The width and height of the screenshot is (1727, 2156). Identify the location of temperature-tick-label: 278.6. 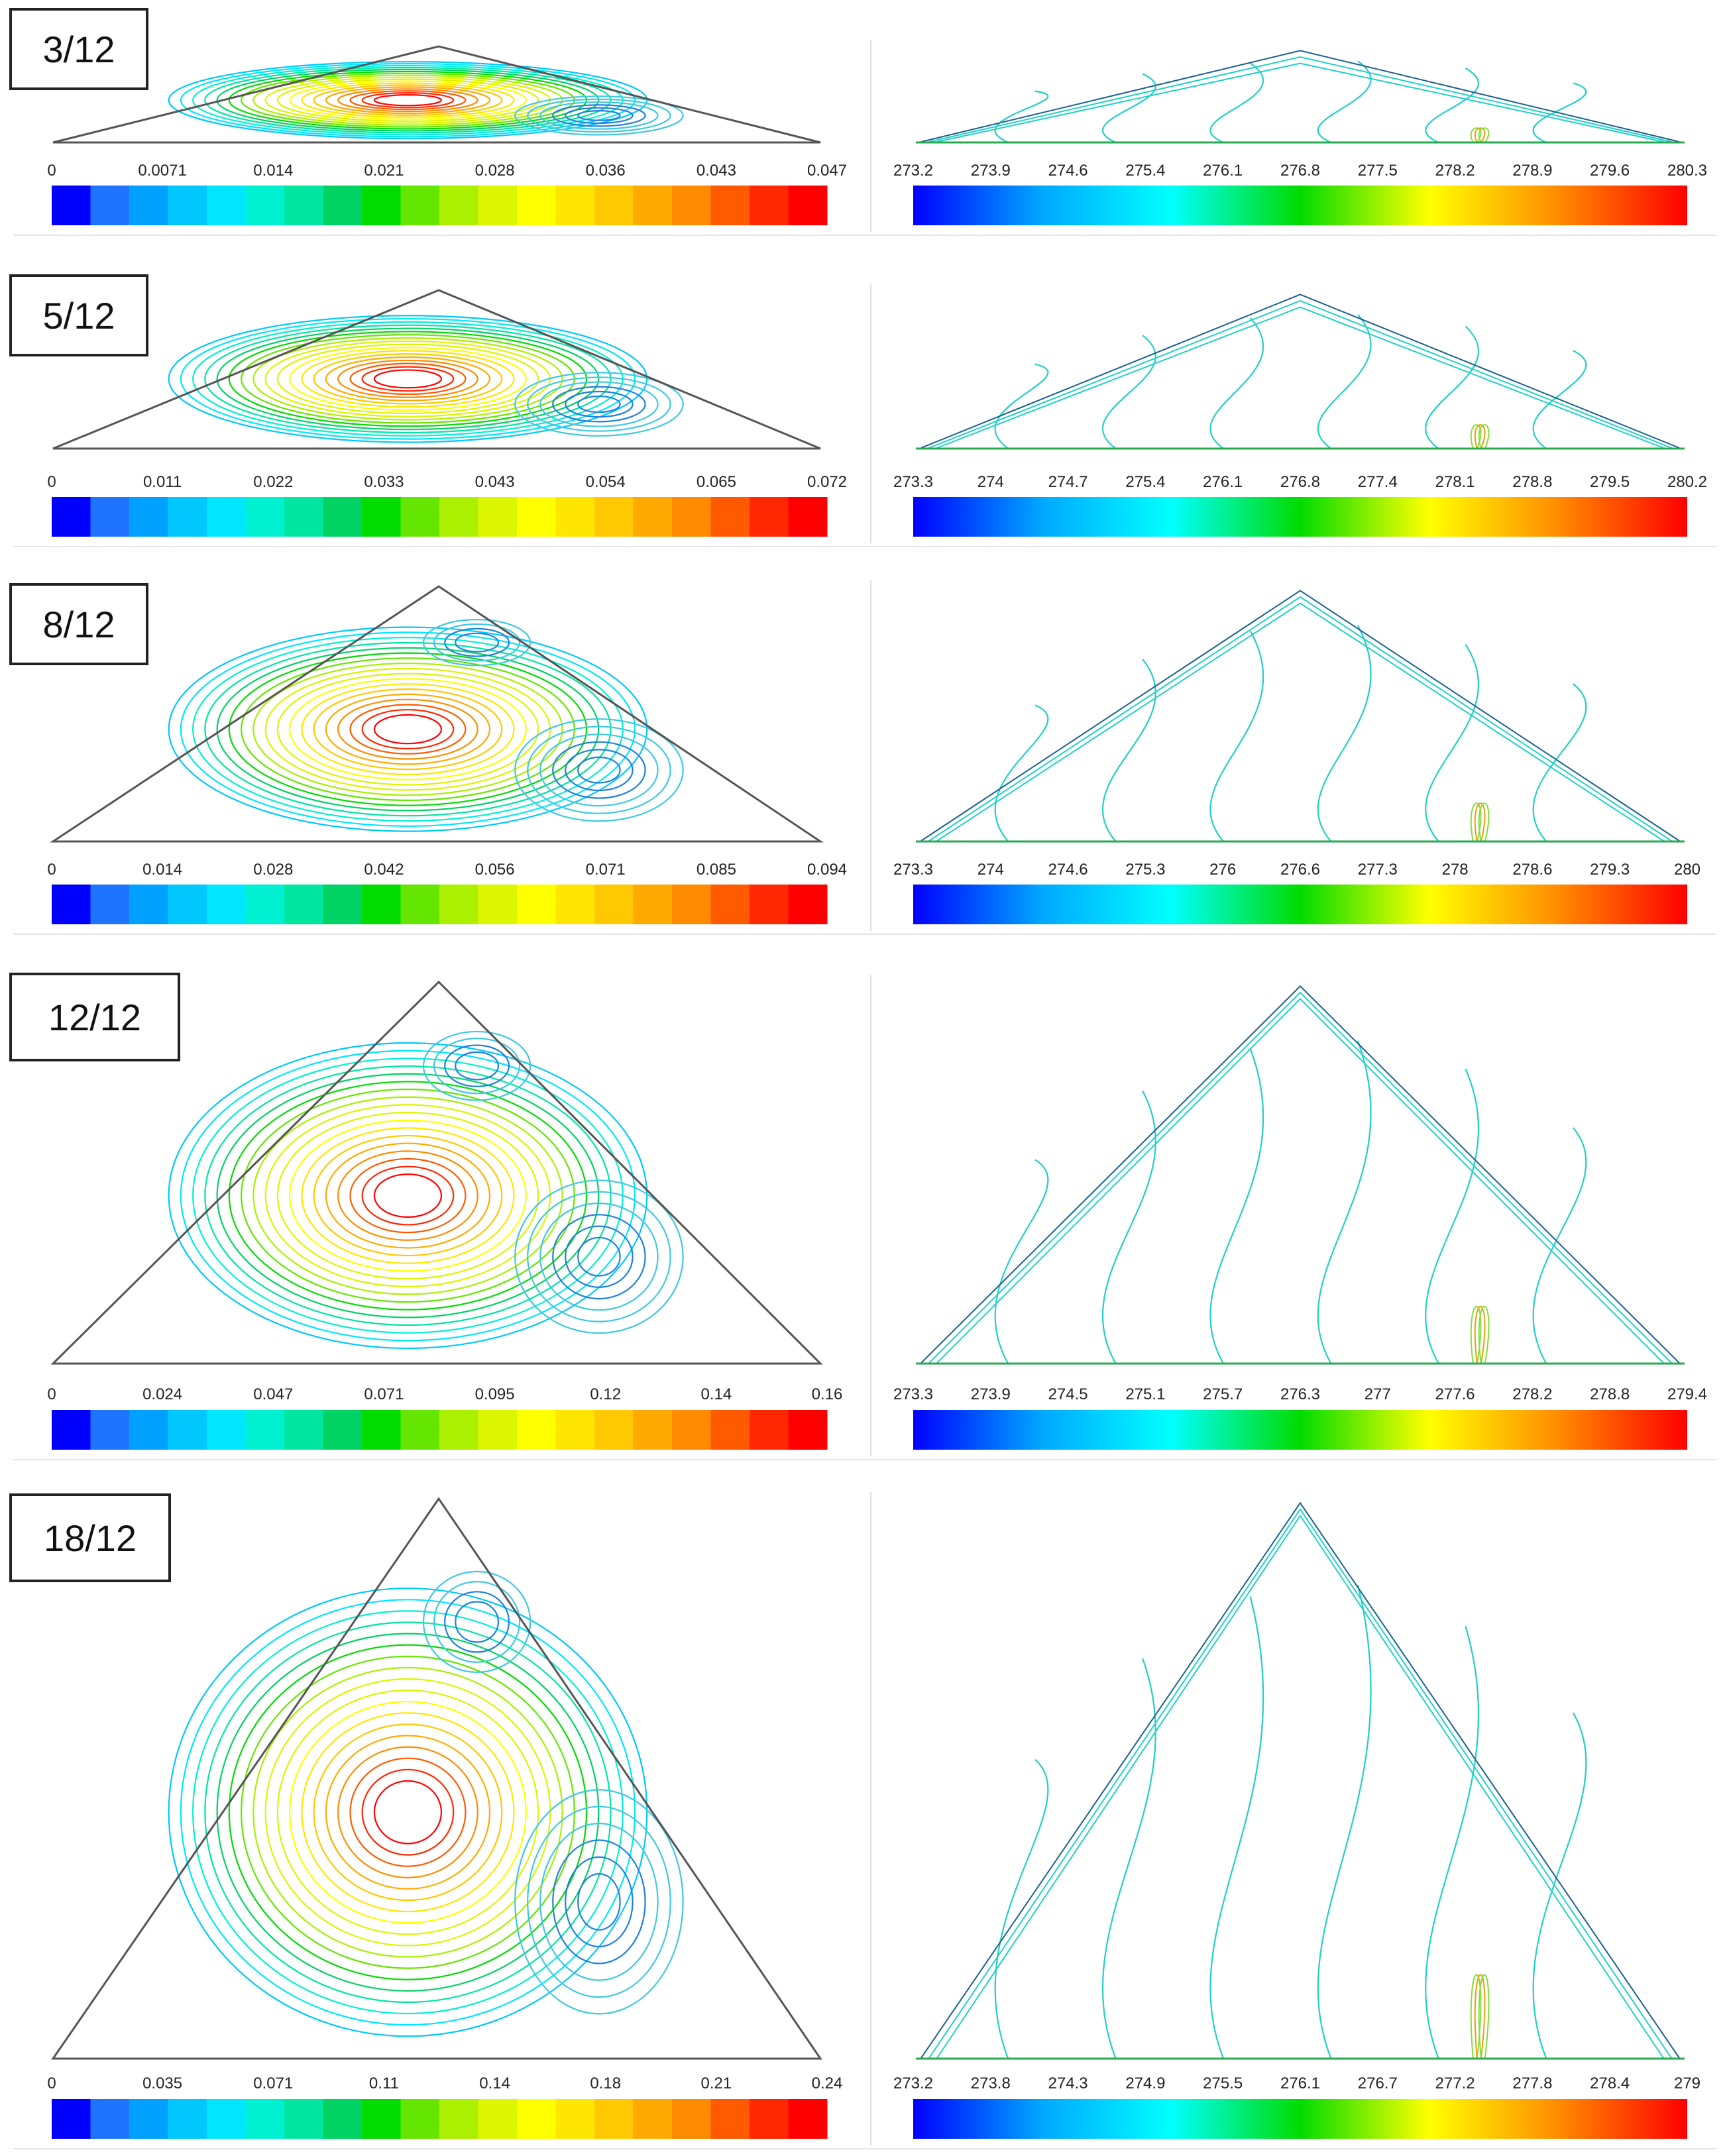
(1532, 870).